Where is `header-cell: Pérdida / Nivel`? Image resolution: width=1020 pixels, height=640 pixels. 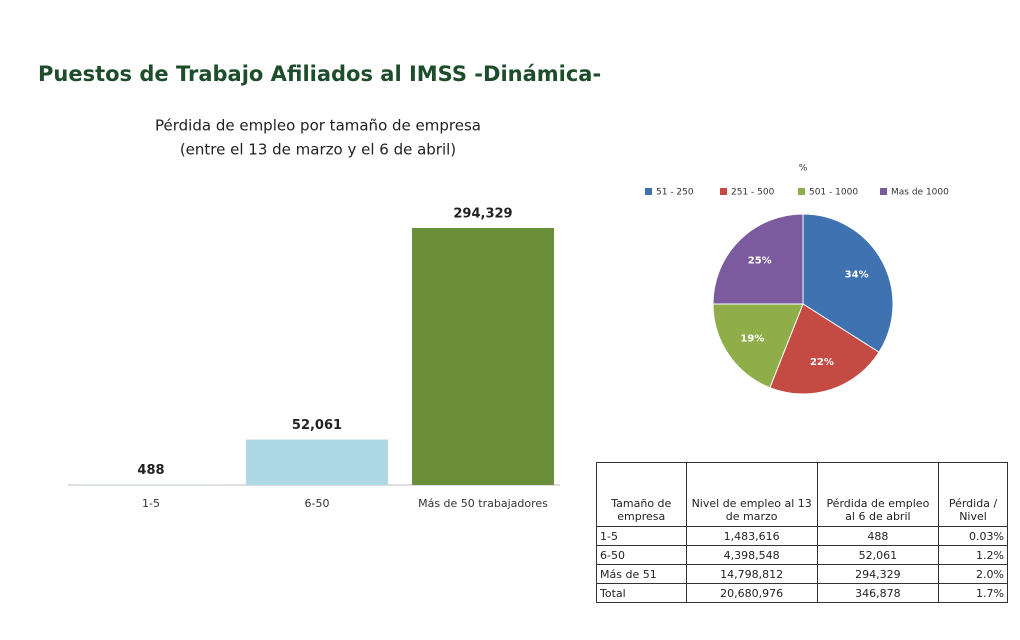 header-cell: Pérdida / Nivel is located at coordinates (973, 494).